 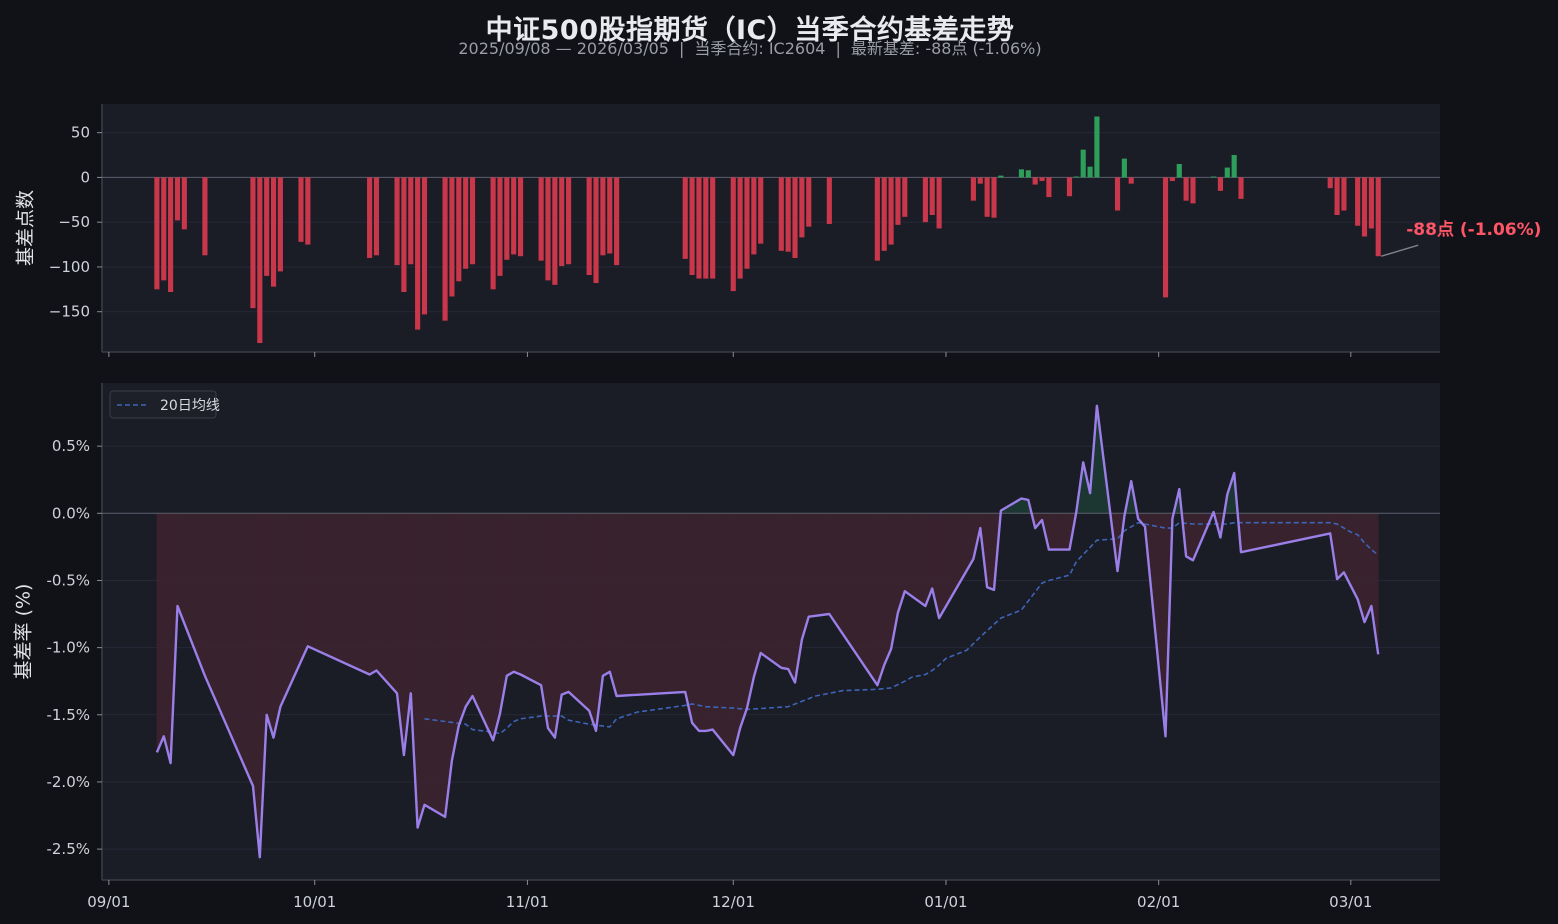 I want to click on bottom-y-tick-label: -0.5%, so click(x=68, y=580).